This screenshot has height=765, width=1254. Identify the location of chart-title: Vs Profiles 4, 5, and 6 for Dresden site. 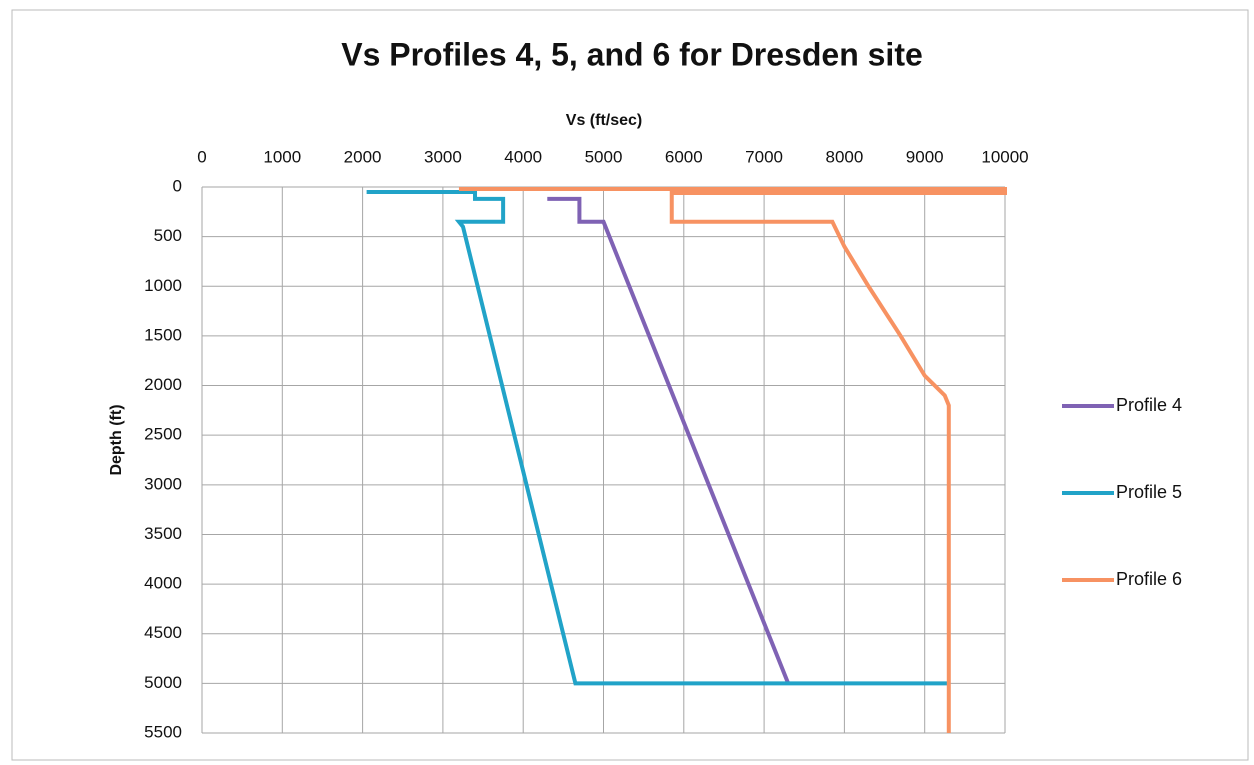
(632, 54).